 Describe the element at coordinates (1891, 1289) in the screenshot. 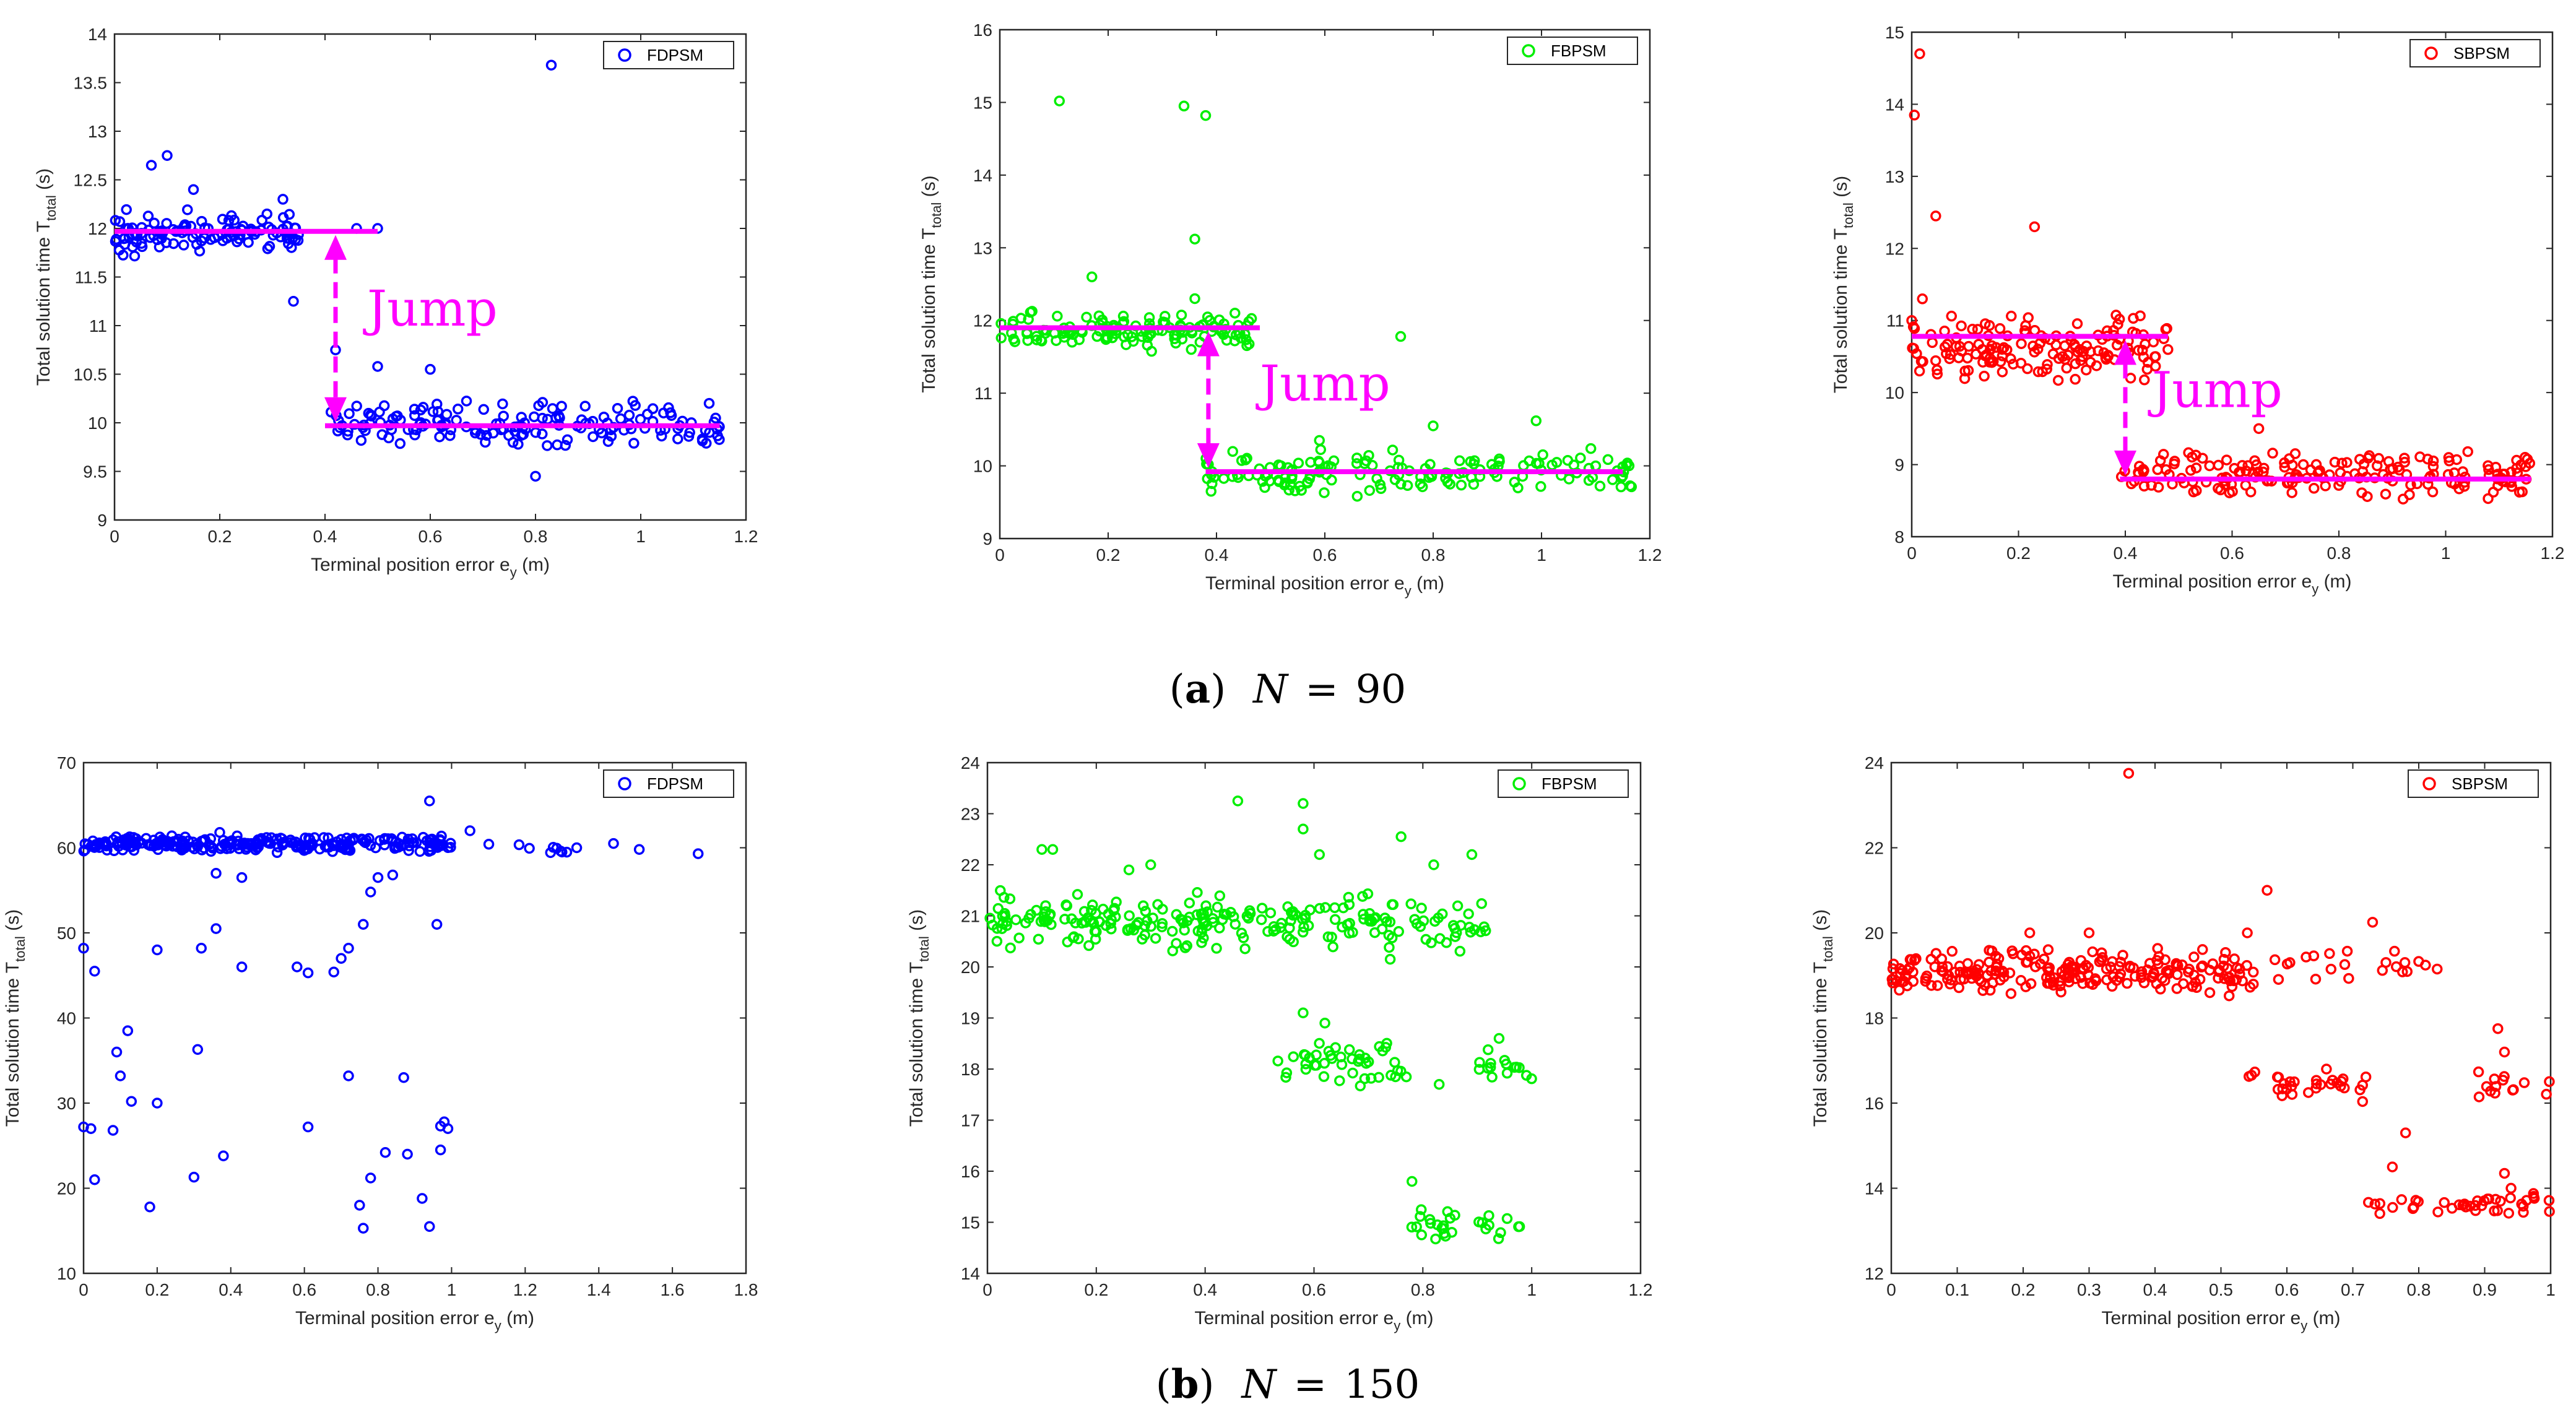

I see `x-tick-label: 0` at that location.